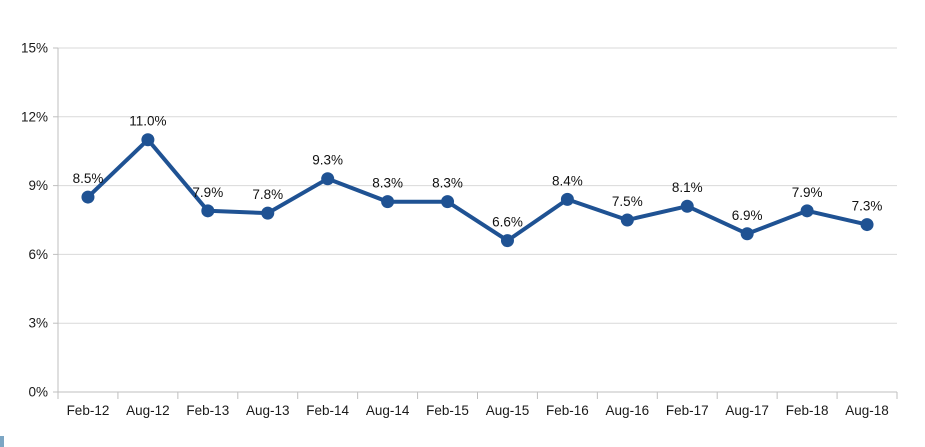  I want to click on x-axis-tick-label: Aug-13, so click(268, 410).